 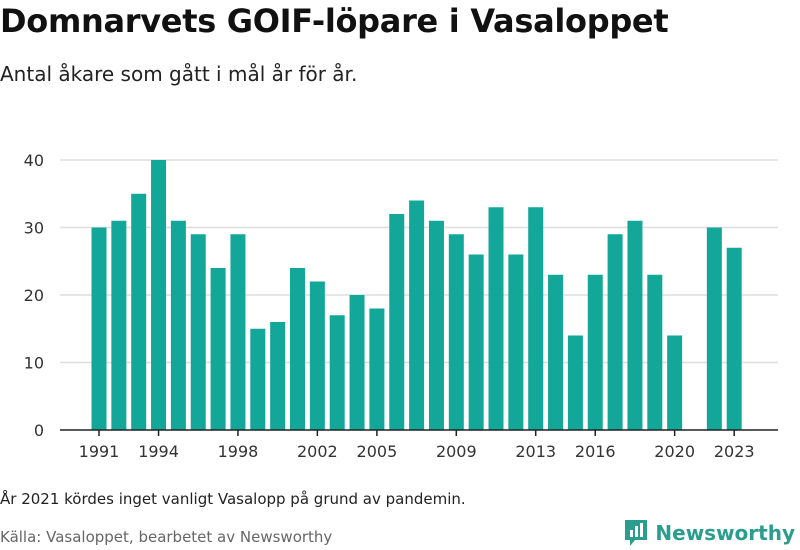 What do you see at coordinates (436, 325) in the screenshot?
I see `bar-2008` at bounding box center [436, 325].